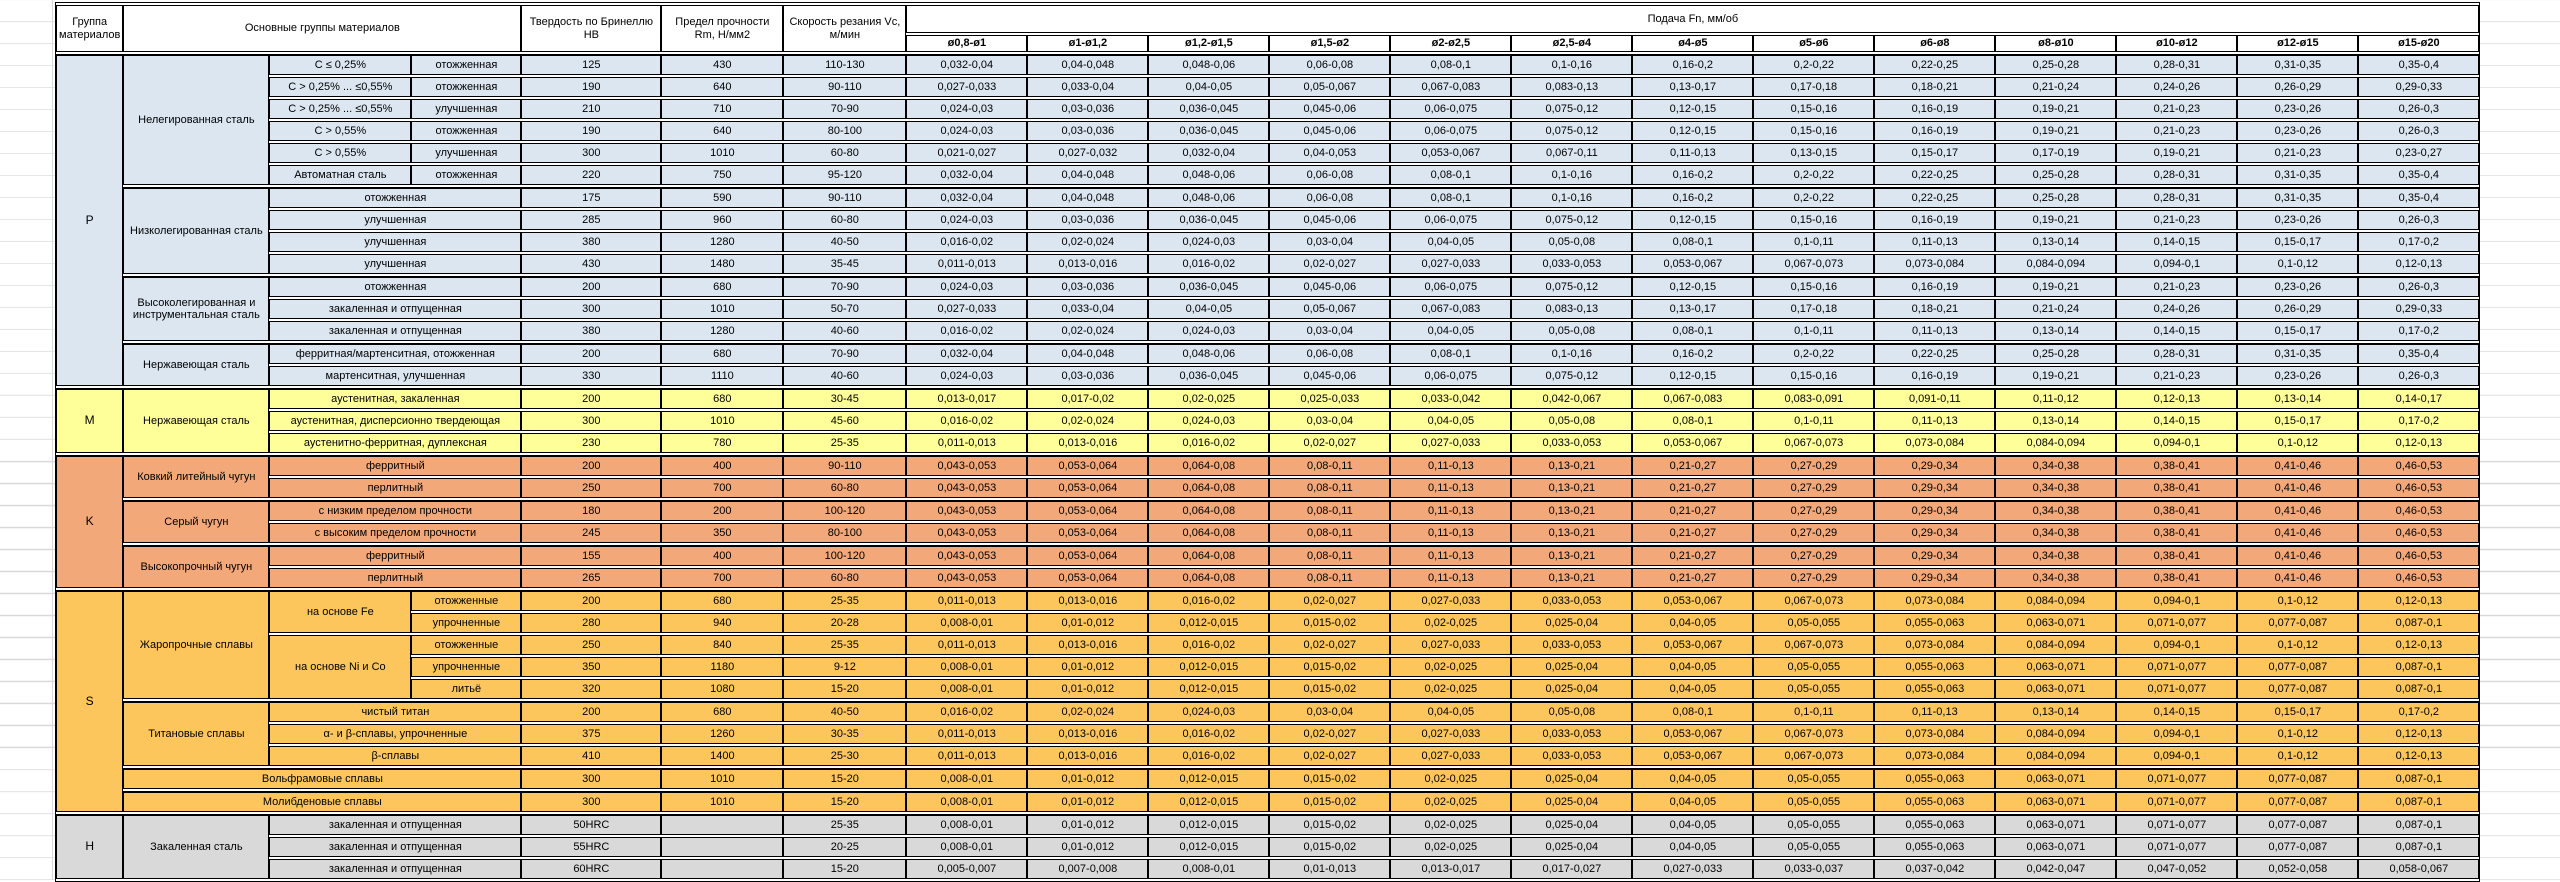  Describe the element at coordinates (2298, 175) in the screenshot. I see `cell-feed: 0,31-0,35` at that location.